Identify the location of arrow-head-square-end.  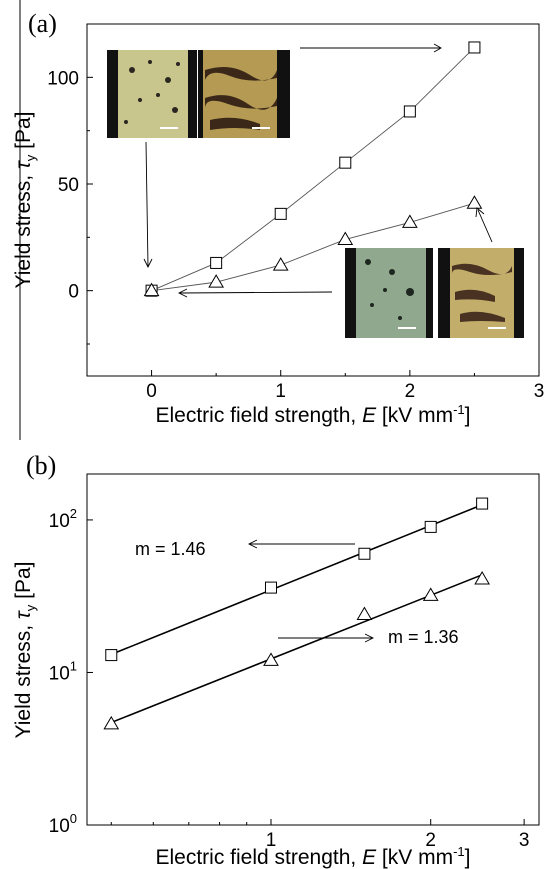
(437, 48).